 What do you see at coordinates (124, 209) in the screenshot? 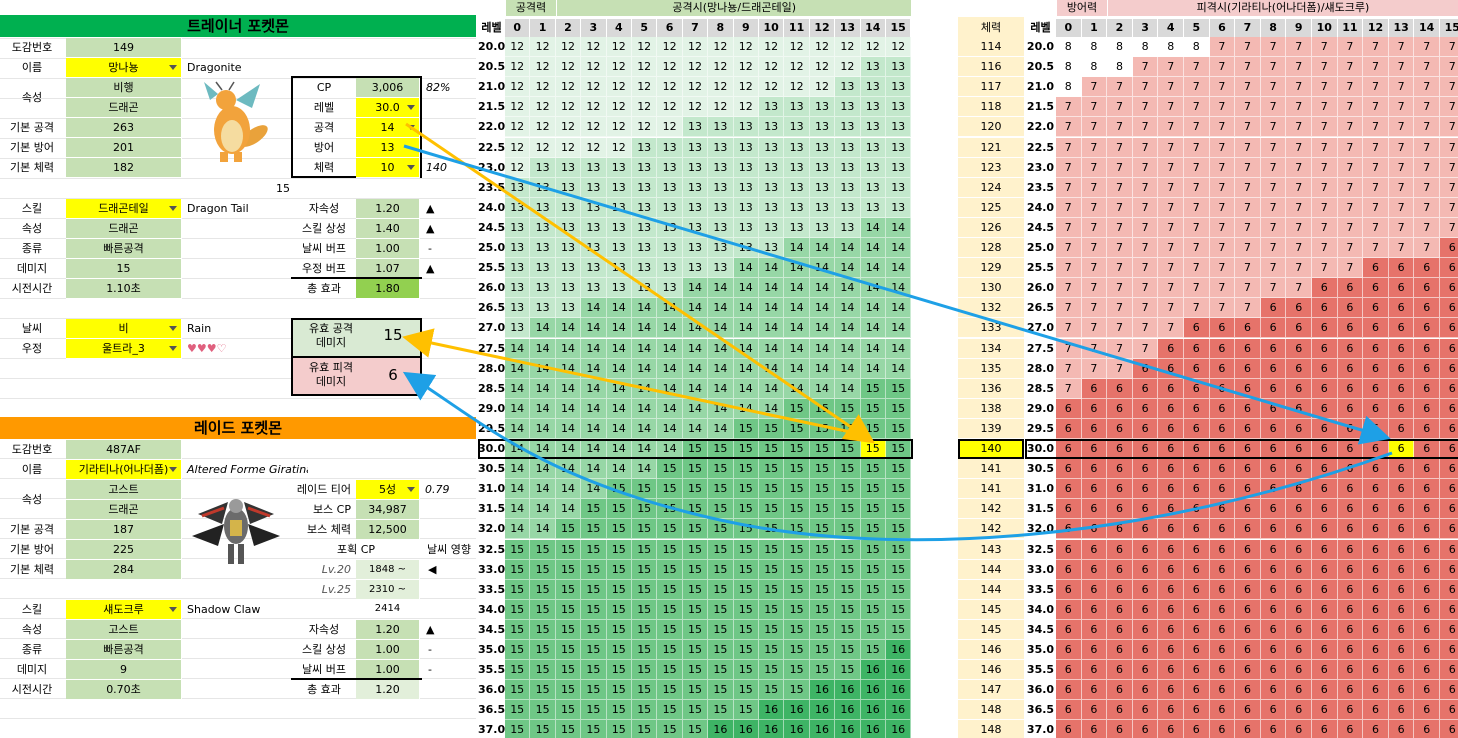
I see `trainer-skill-select: 드래곤테일` at bounding box center [124, 209].